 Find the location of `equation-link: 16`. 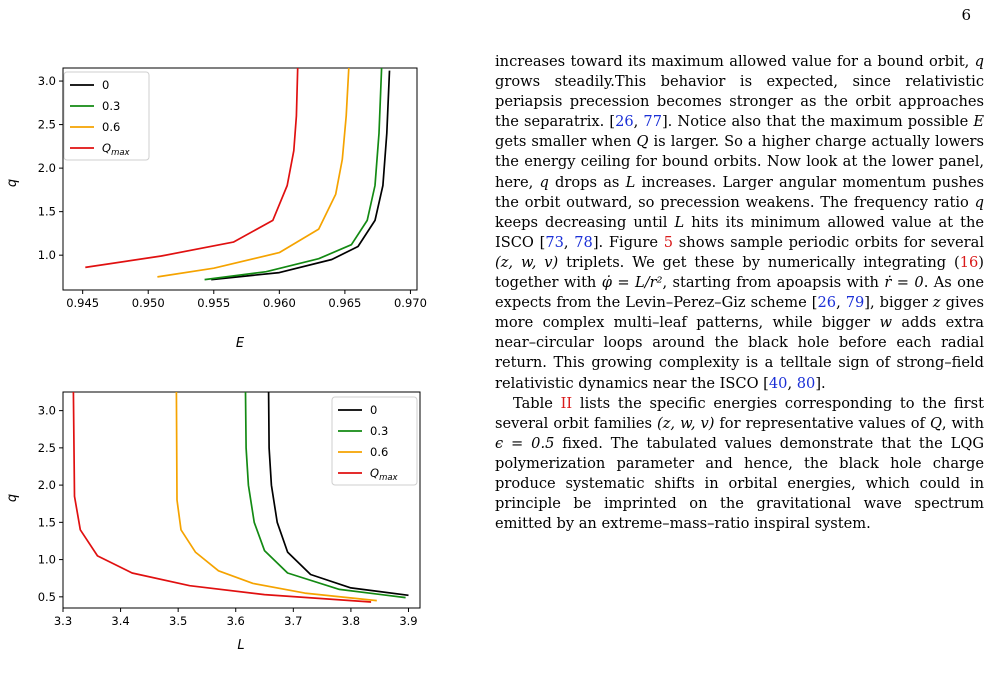

equation-link: 16 is located at coordinates (969, 262).